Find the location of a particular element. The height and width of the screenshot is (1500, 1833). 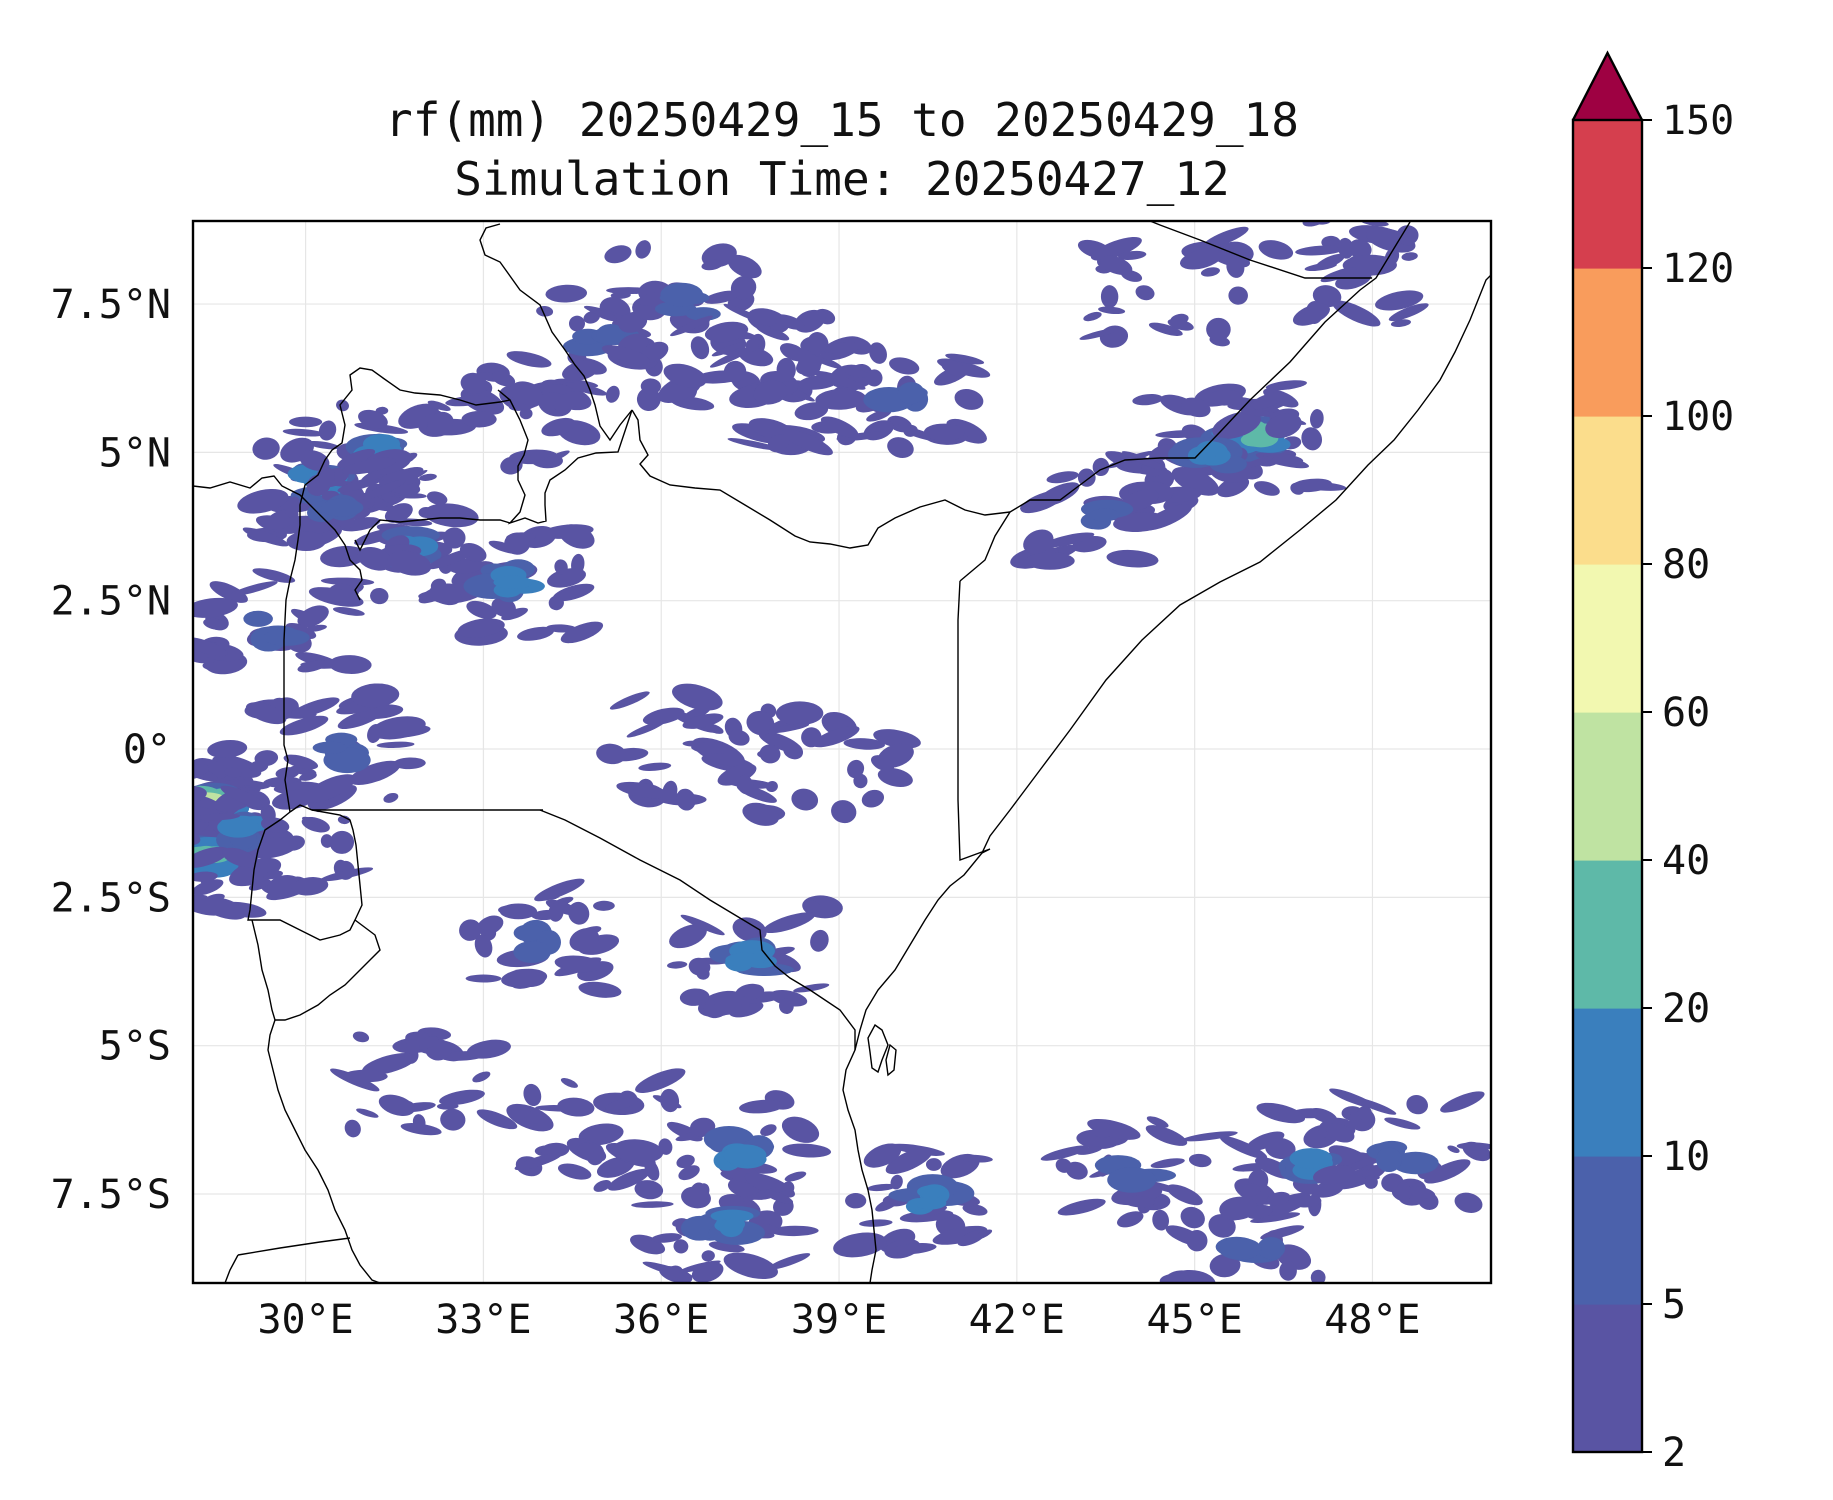

border-tanzania-drc-lake is located at coordinates (316, 1101).